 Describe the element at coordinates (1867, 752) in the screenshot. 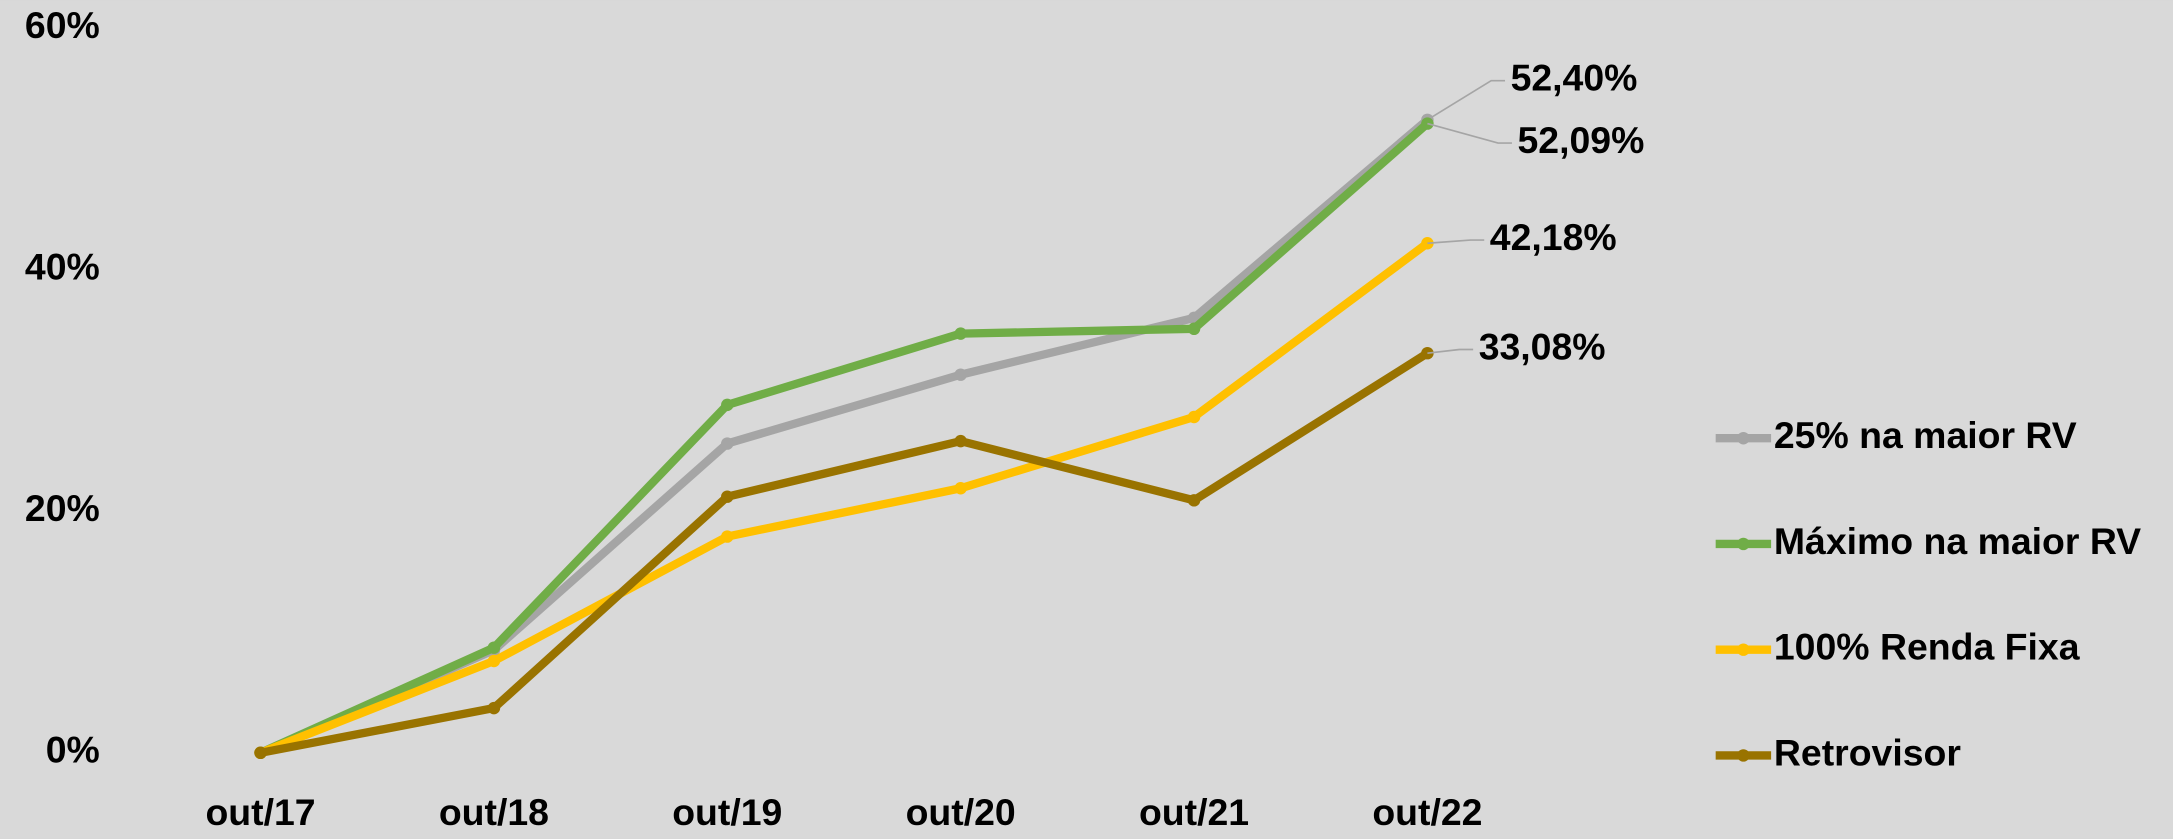

I see `legend-label: Retrovisor` at that location.